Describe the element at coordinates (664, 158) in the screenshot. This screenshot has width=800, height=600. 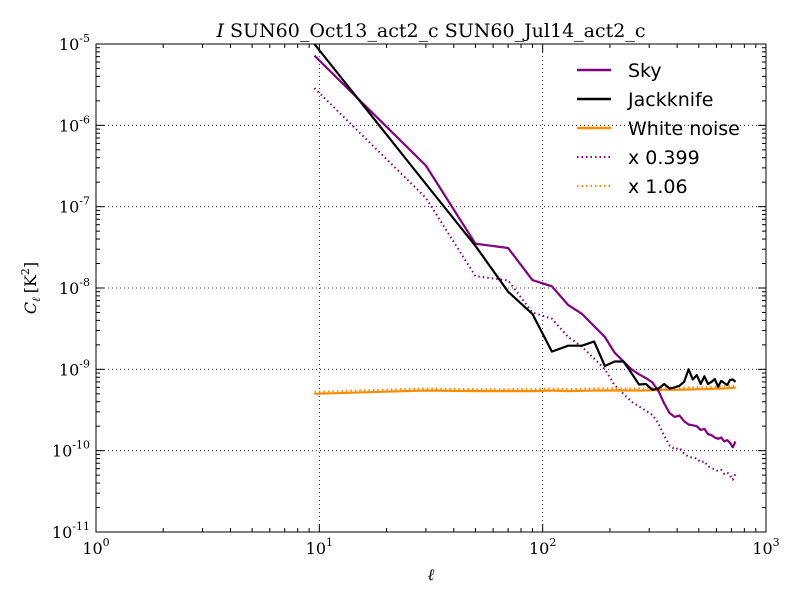
I see `legend-label-x-0-399: x 0.399` at that location.